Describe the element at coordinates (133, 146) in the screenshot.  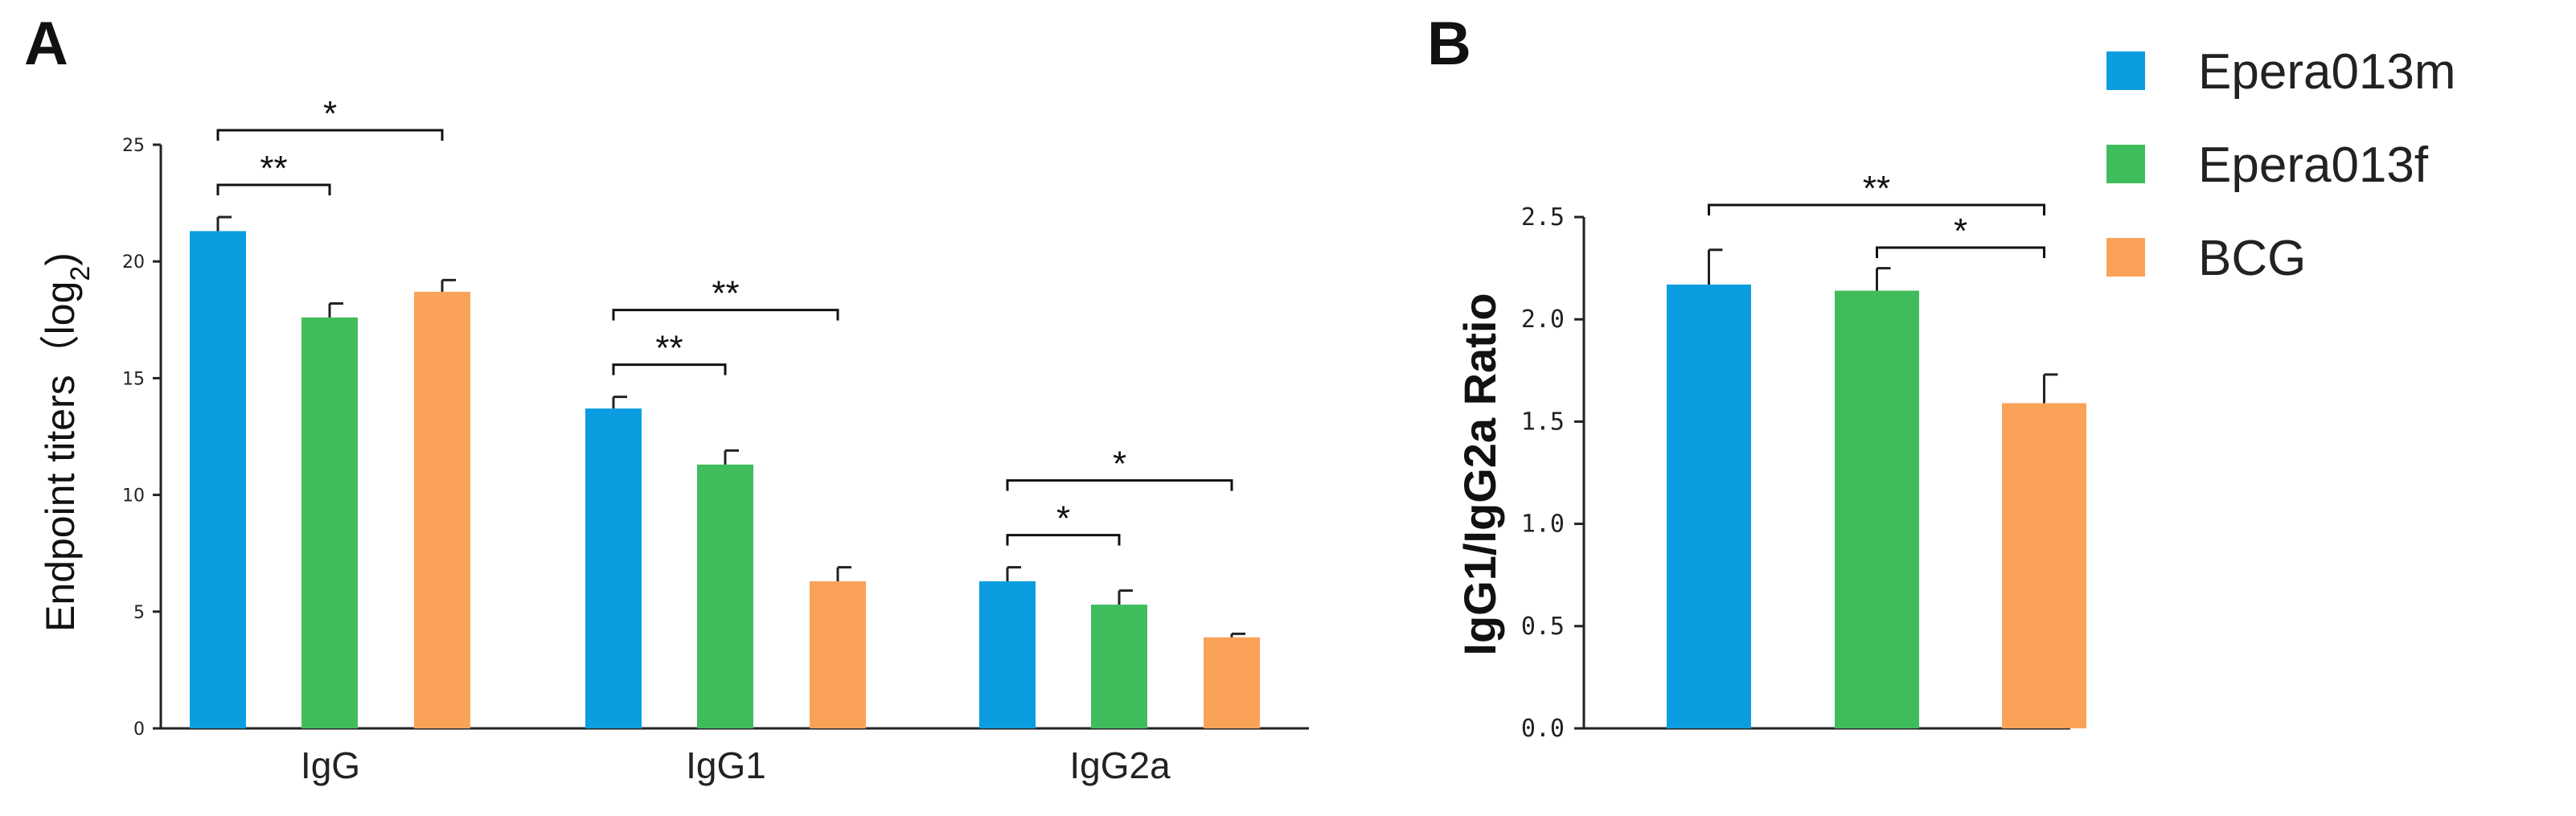
I see `panel-a-y-tick-label: 25` at that location.